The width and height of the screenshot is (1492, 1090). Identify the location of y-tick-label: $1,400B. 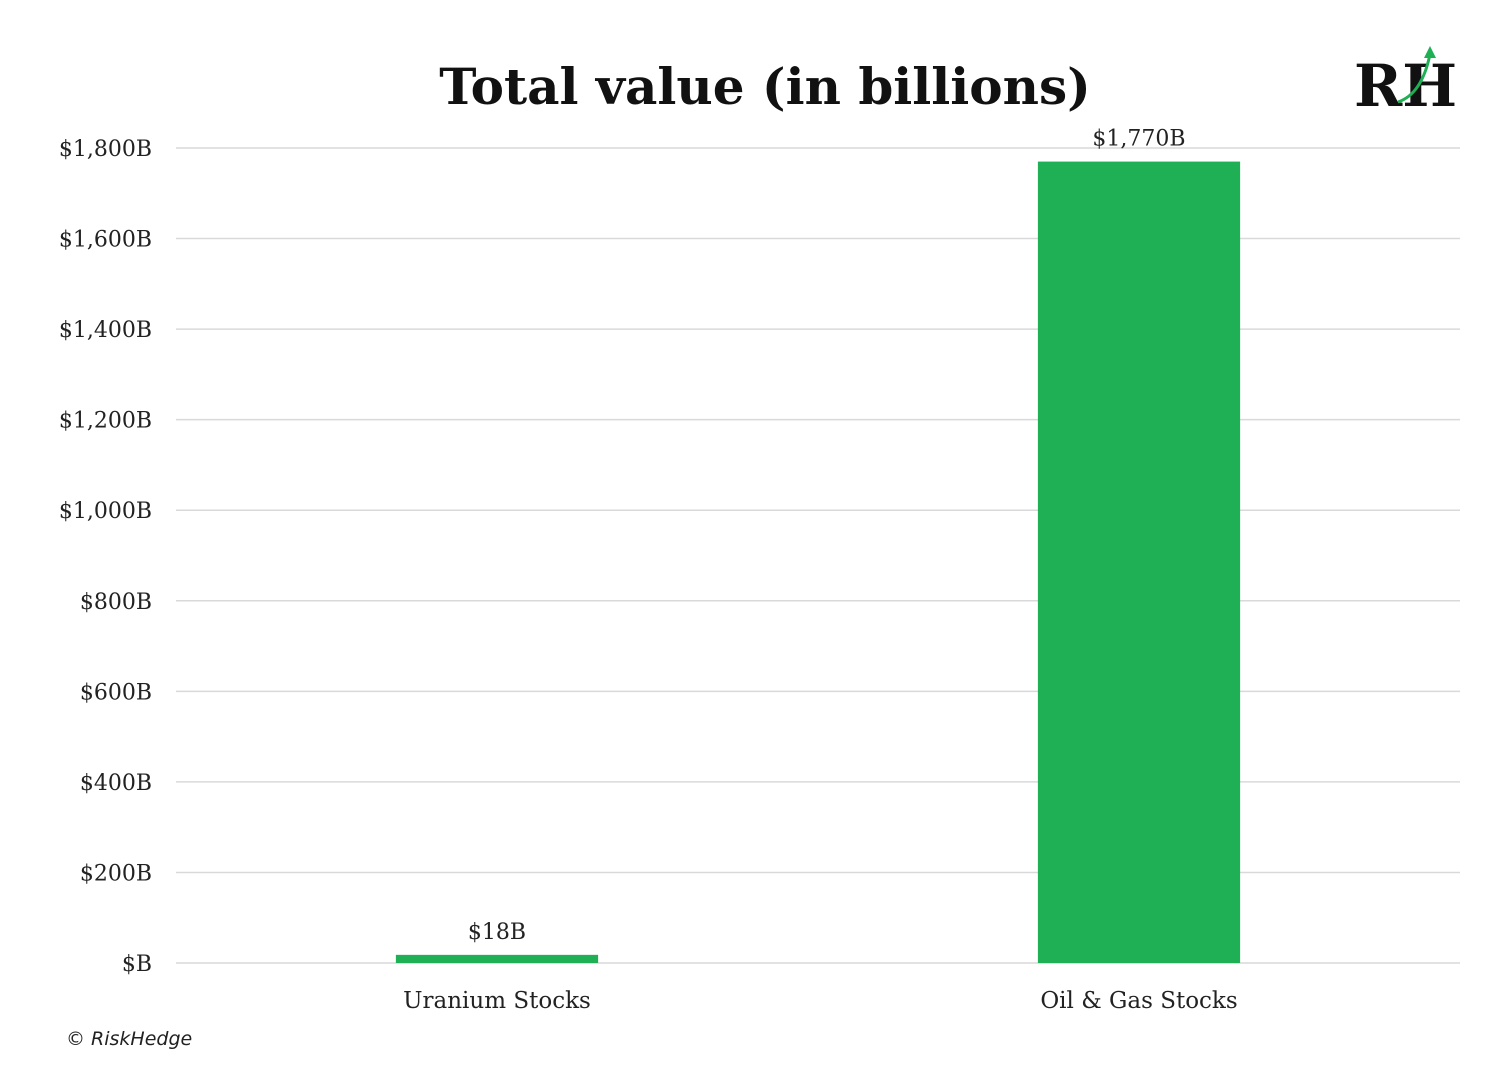
(105, 330).